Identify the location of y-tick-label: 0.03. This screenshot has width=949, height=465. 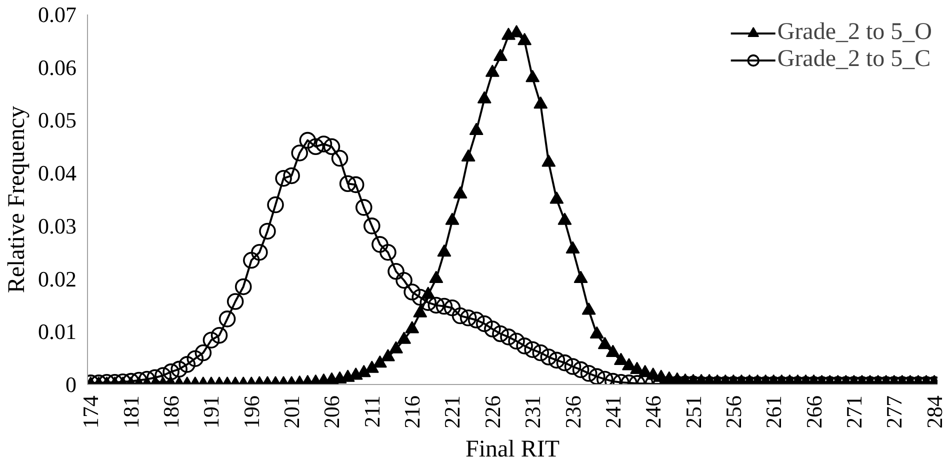
(57, 225).